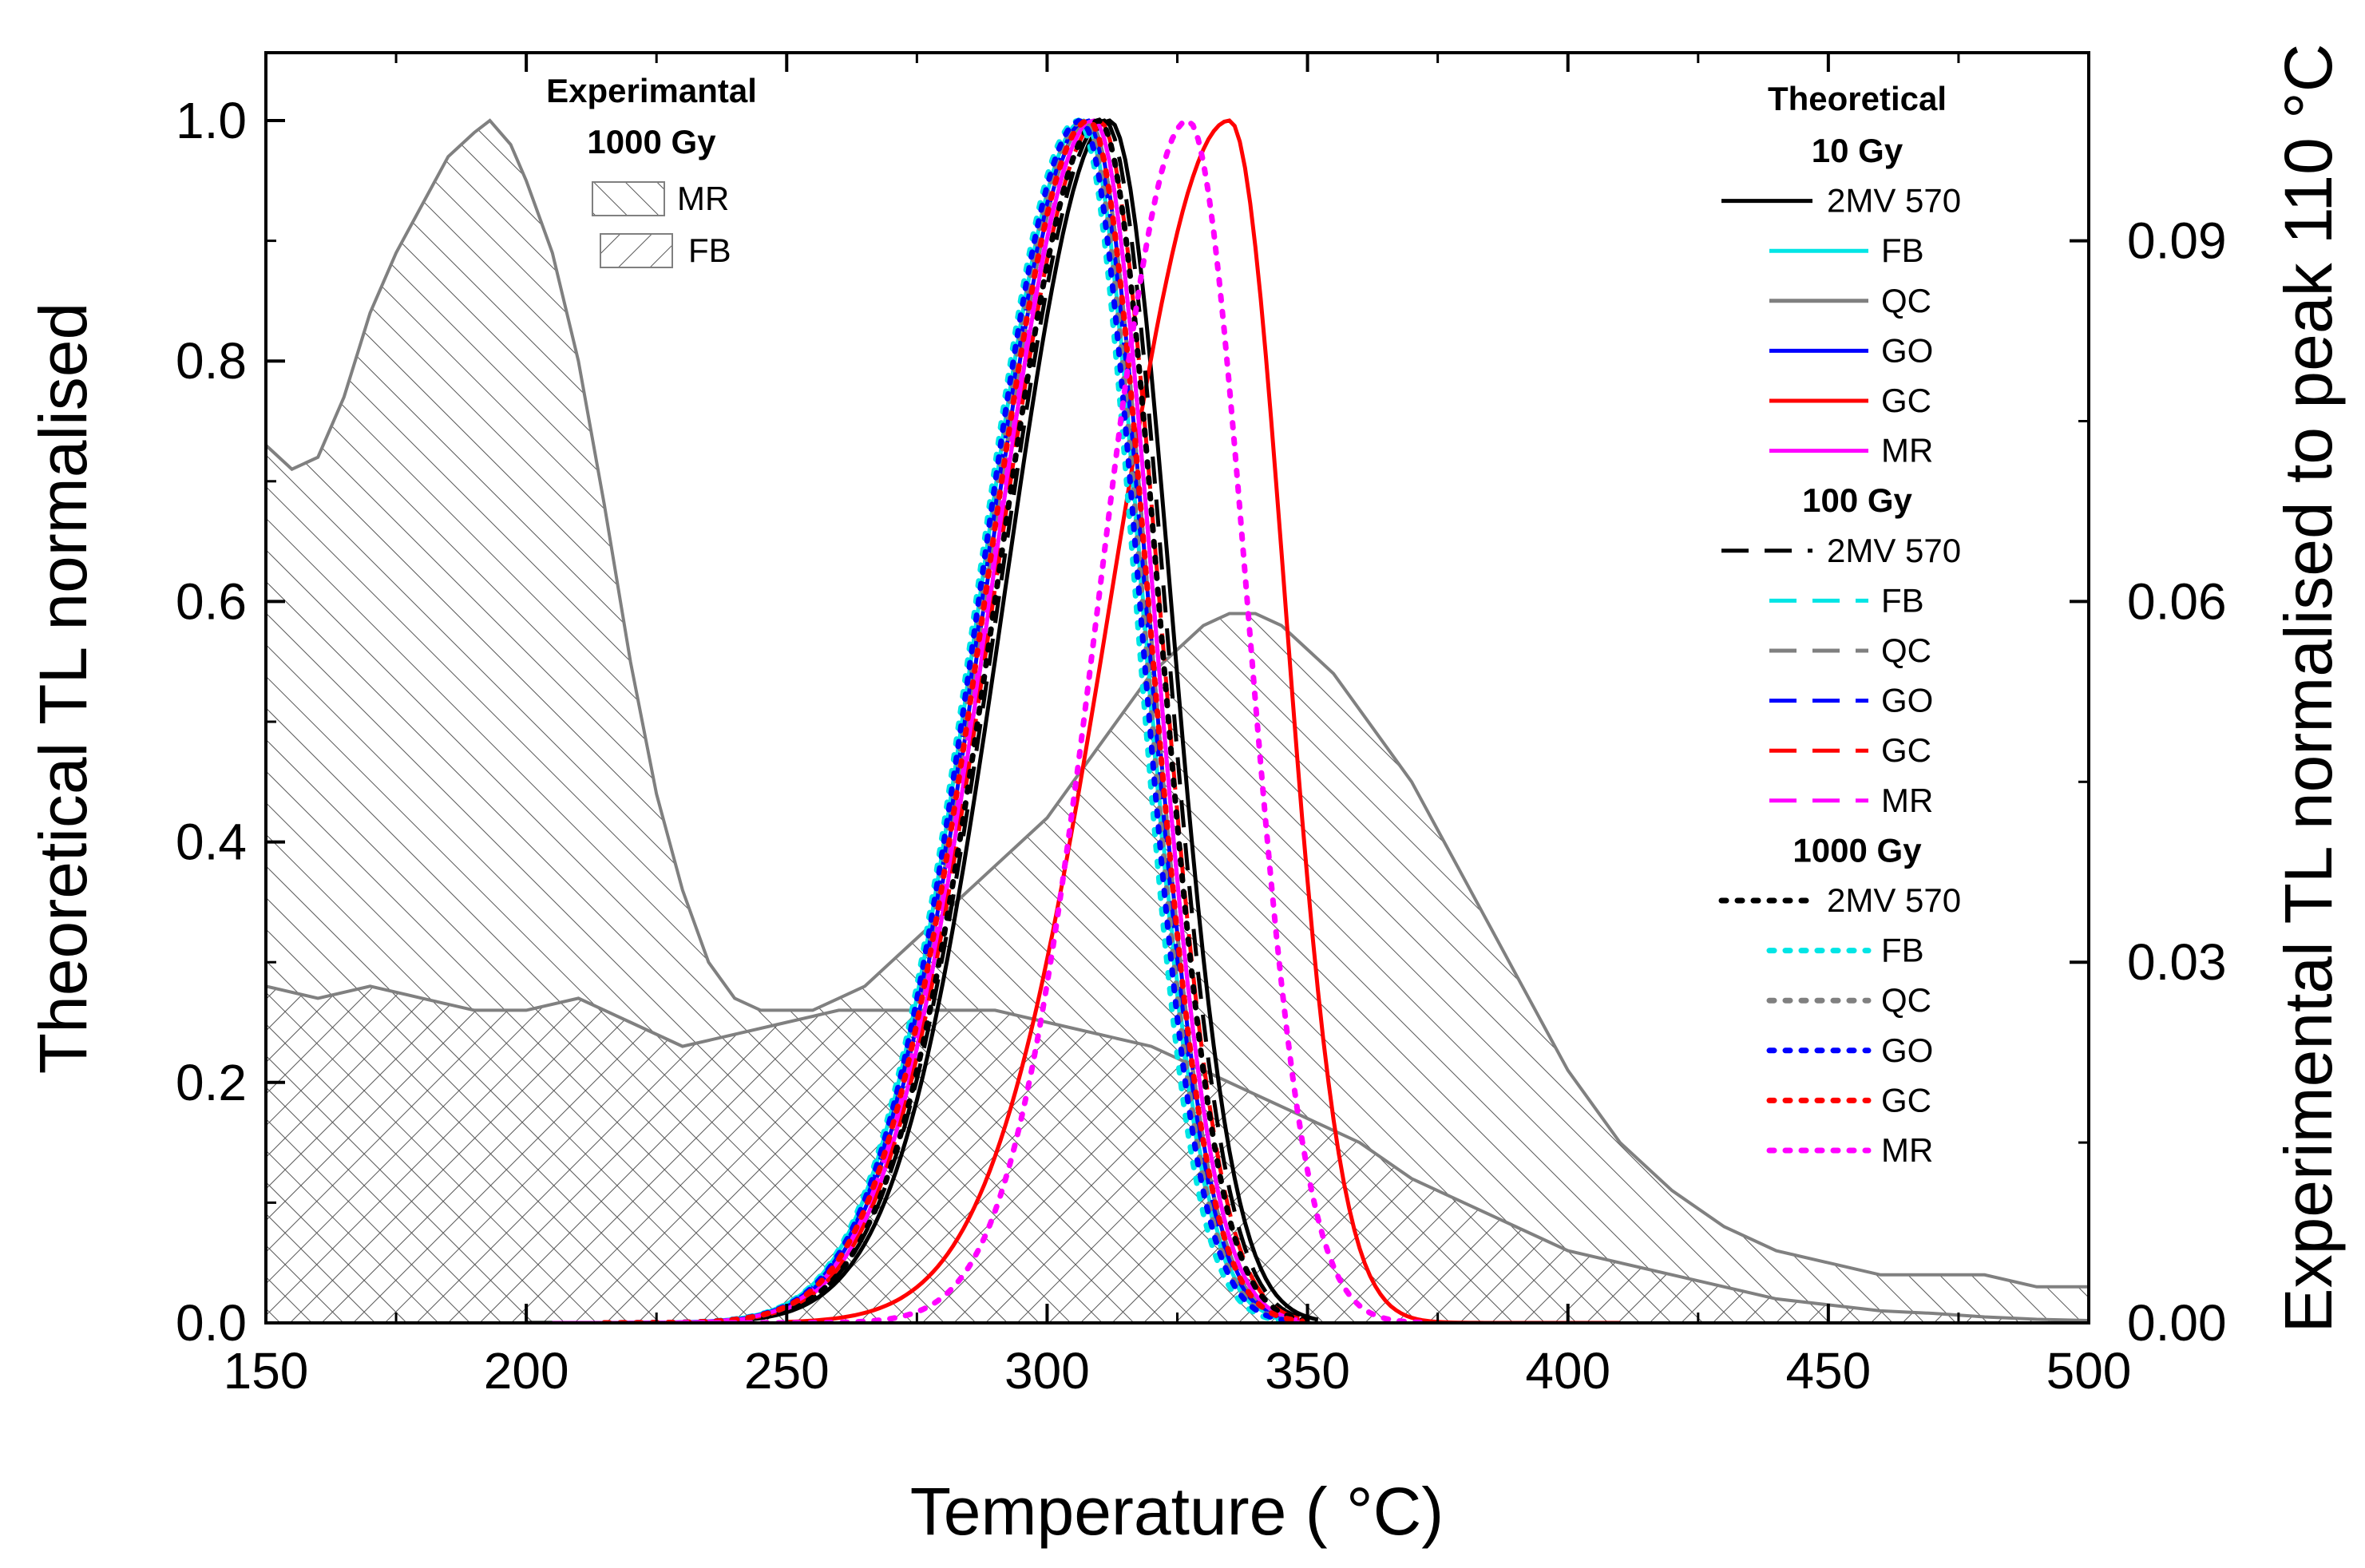 This screenshot has height=1568, width=2365. Describe the element at coordinates (212, 842) in the screenshot. I see `y-tick-label: 0.4` at that location.